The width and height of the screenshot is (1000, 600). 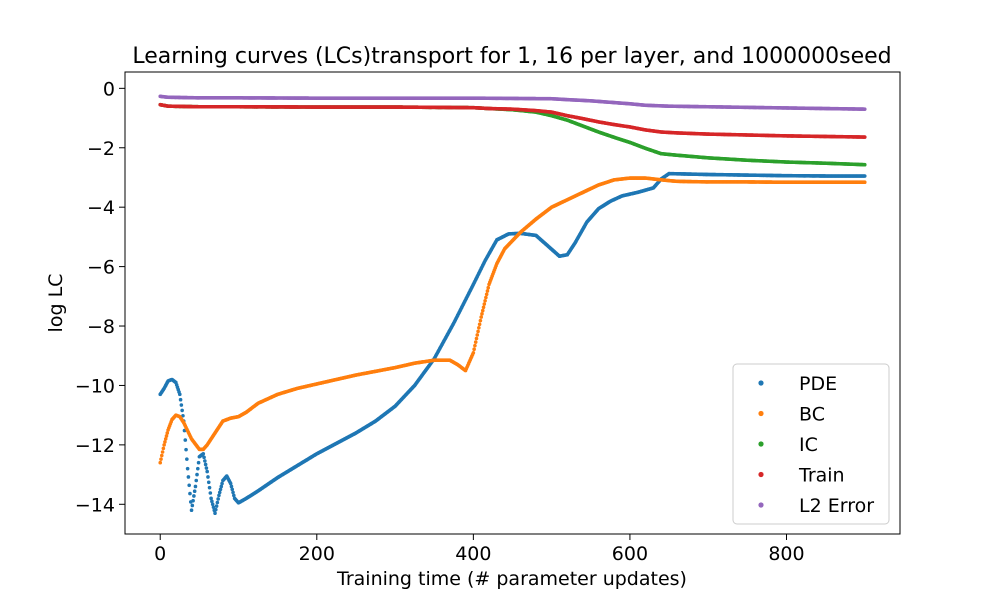 What do you see at coordinates (786, 554) in the screenshot?
I see `x-tick-label: 800` at bounding box center [786, 554].